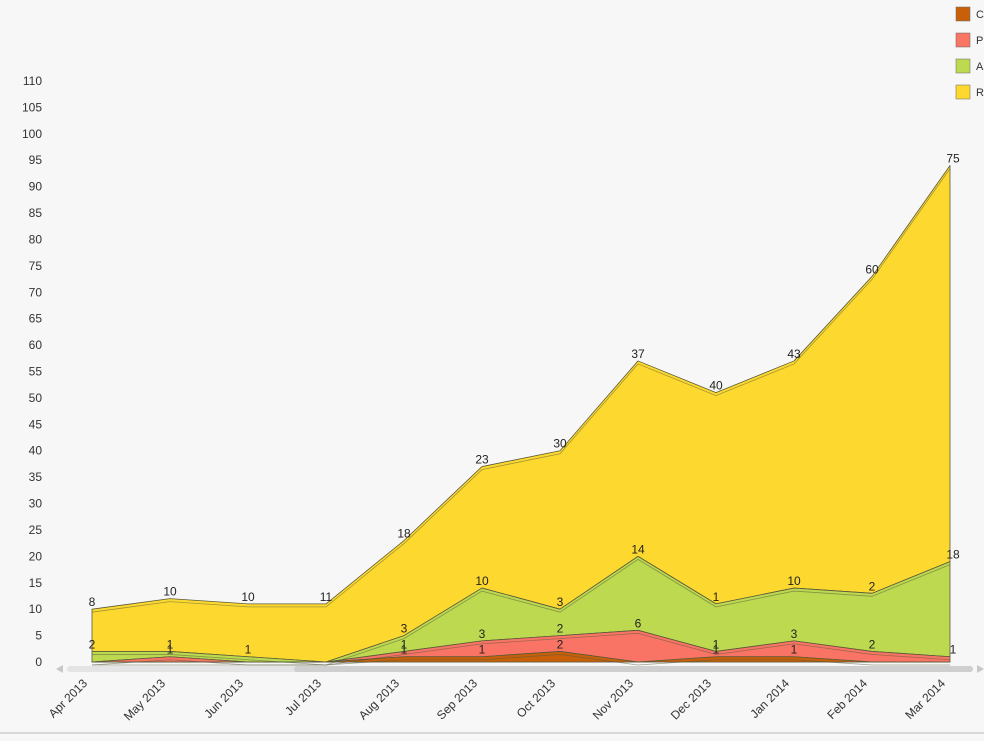  I want to click on legend-swatch-a, so click(963, 66).